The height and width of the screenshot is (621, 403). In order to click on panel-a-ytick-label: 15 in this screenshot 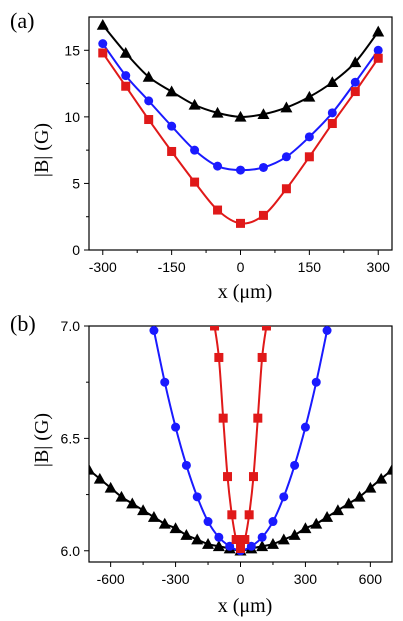, I will do `click(72, 50)`.